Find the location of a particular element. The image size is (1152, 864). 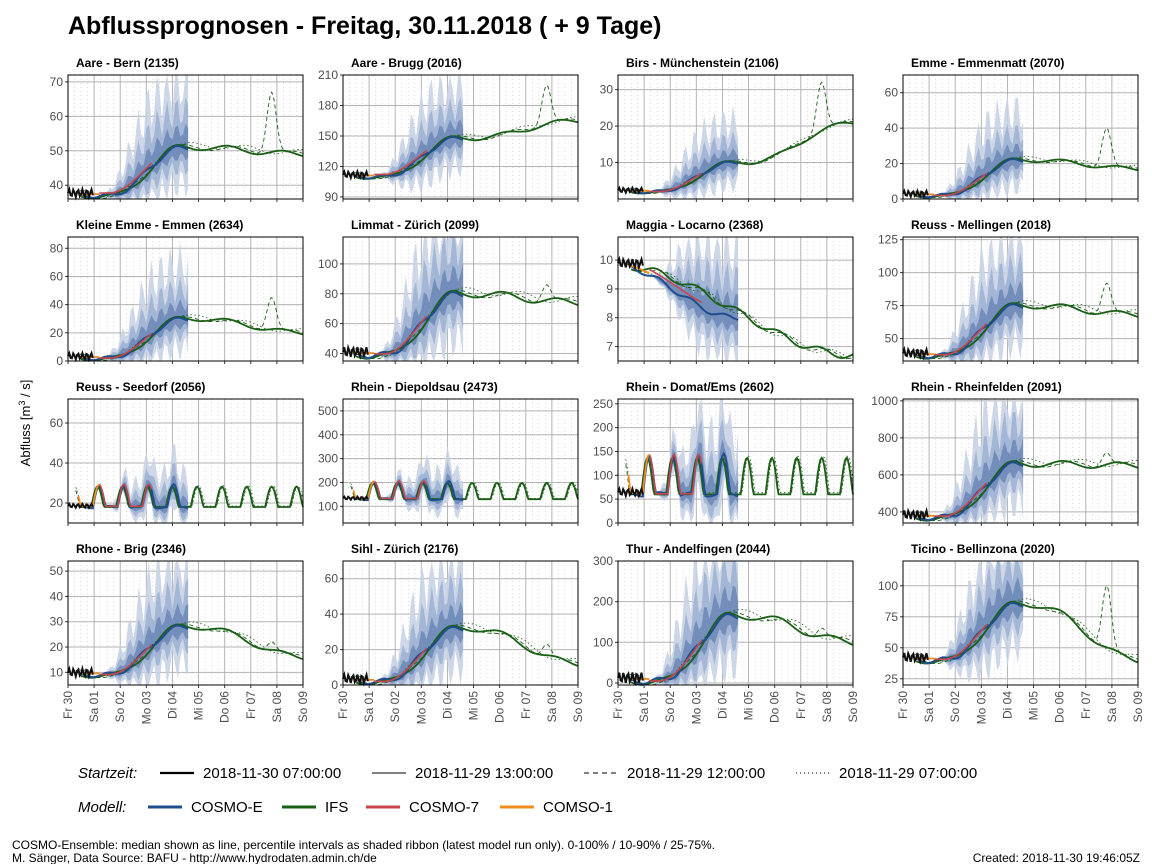

legend-start-label: 2018-11-29 07:00:00 is located at coordinates (908, 773).